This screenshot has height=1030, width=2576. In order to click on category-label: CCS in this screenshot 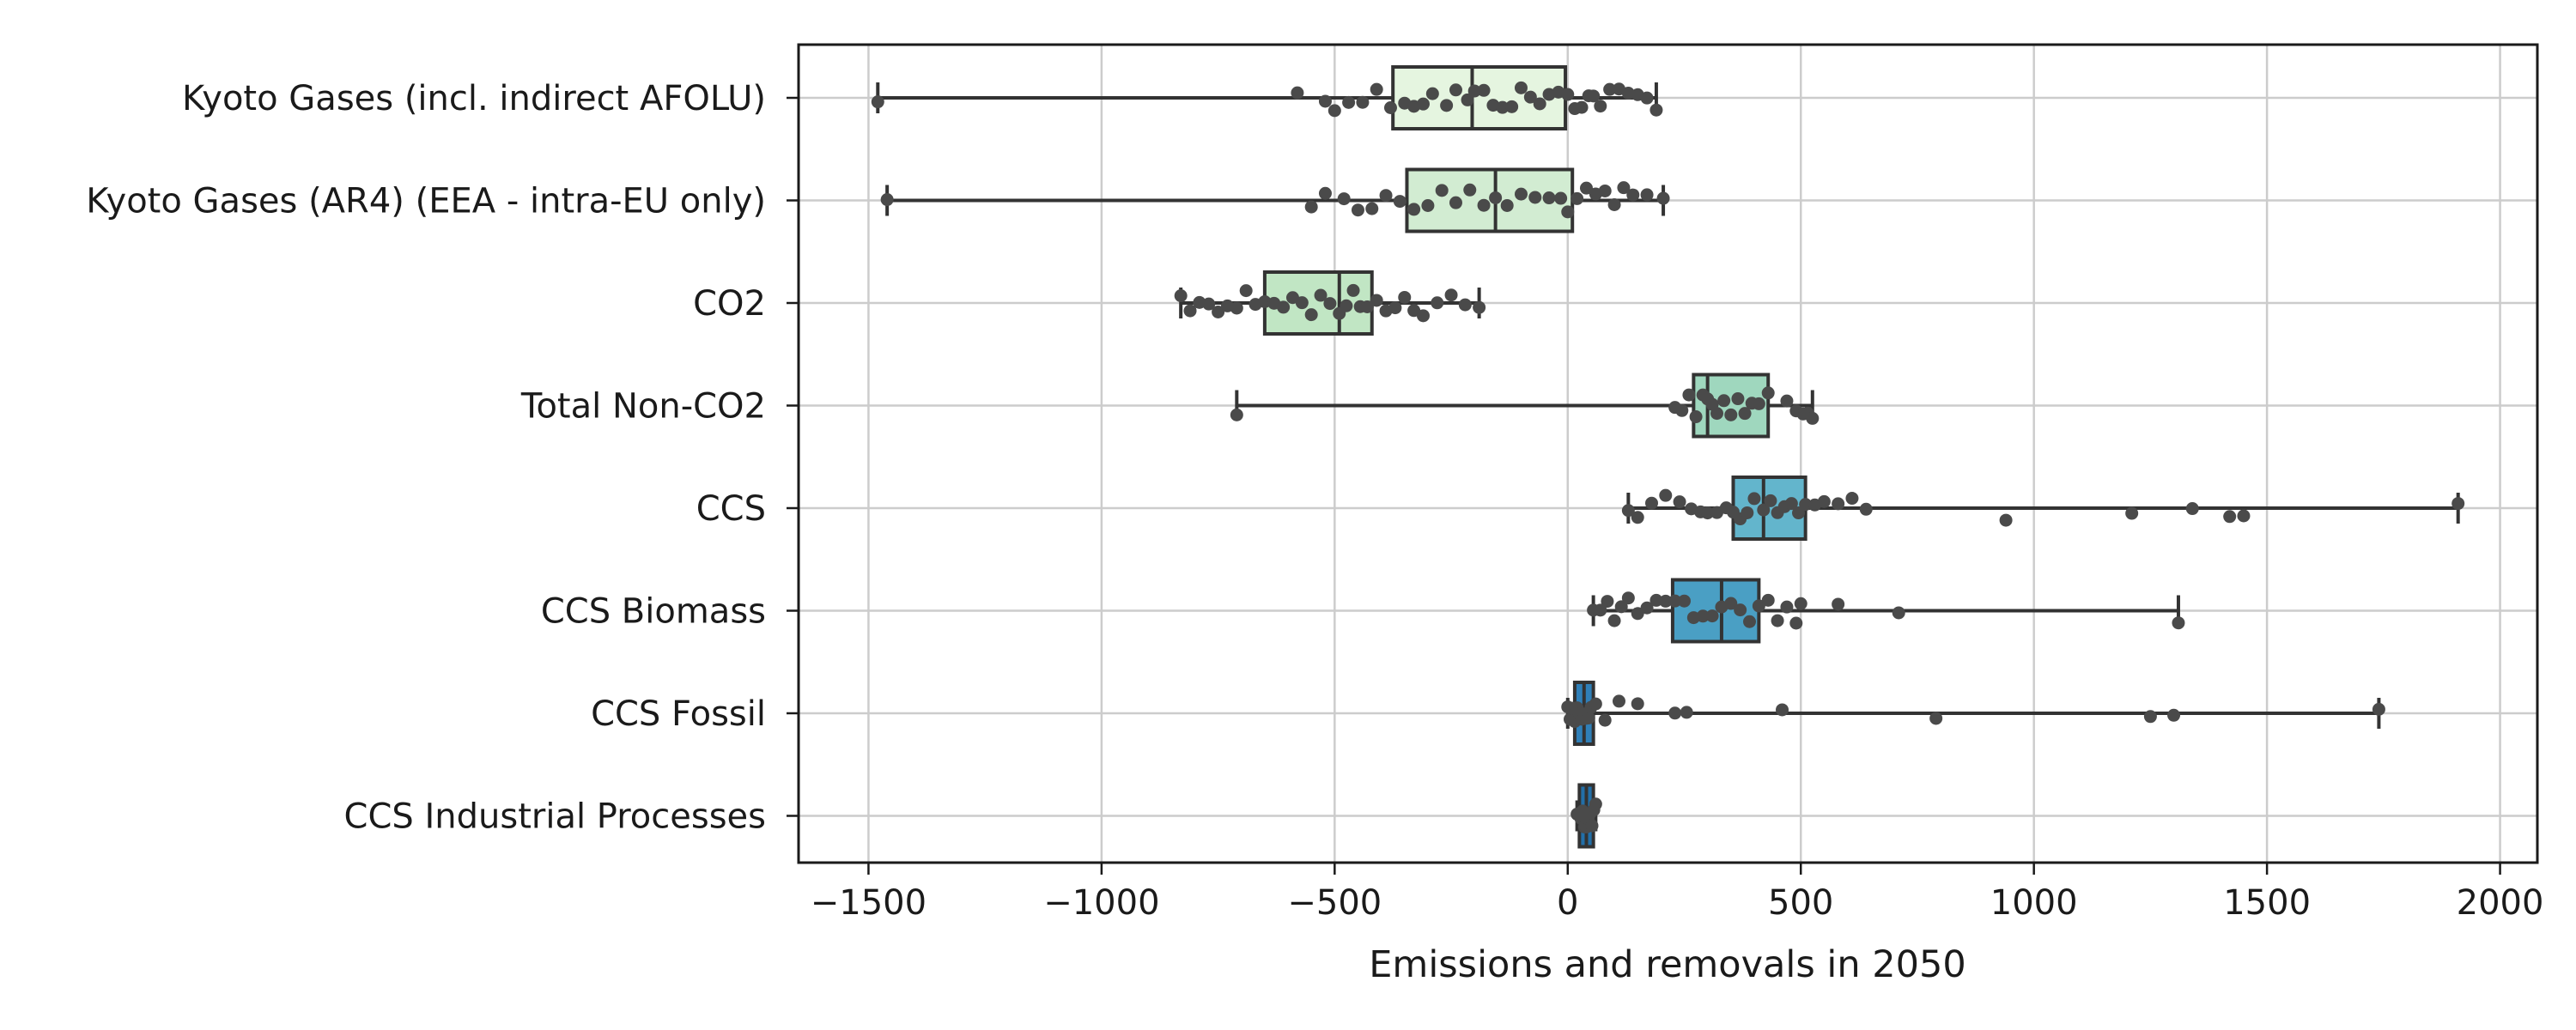, I will do `click(731, 509)`.